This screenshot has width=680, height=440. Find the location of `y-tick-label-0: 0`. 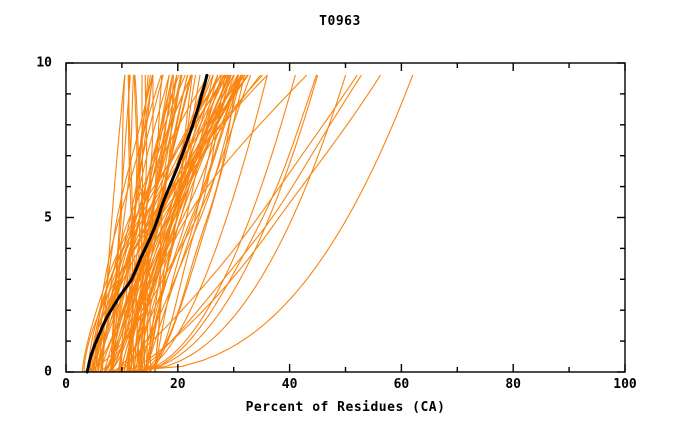

y-tick-label-0: 0 is located at coordinates (48, 372).